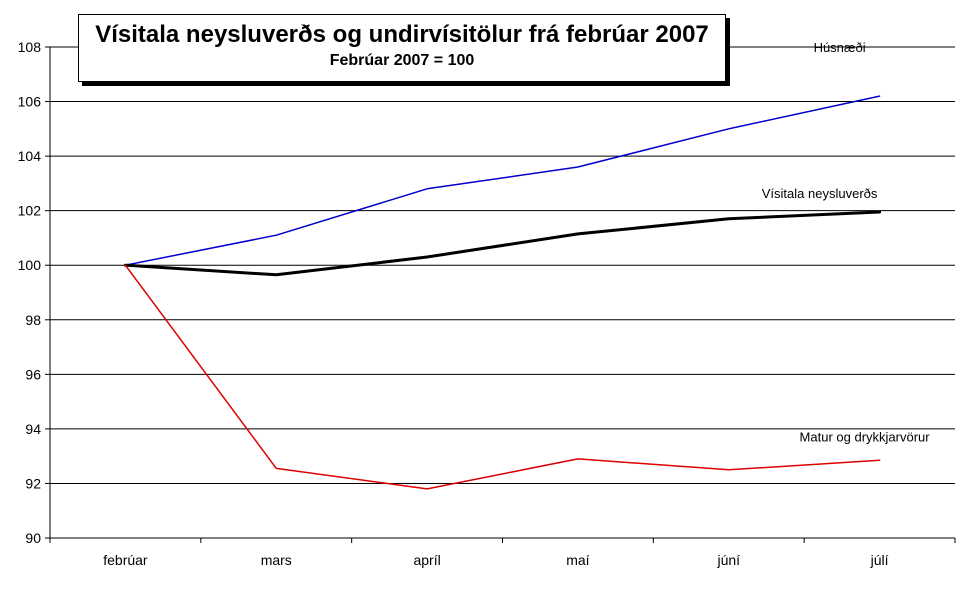  What do you see at coordinates (33, 374) in the screenshot?
I see `y-tick-label: 96` at bounding box center [33, 374].